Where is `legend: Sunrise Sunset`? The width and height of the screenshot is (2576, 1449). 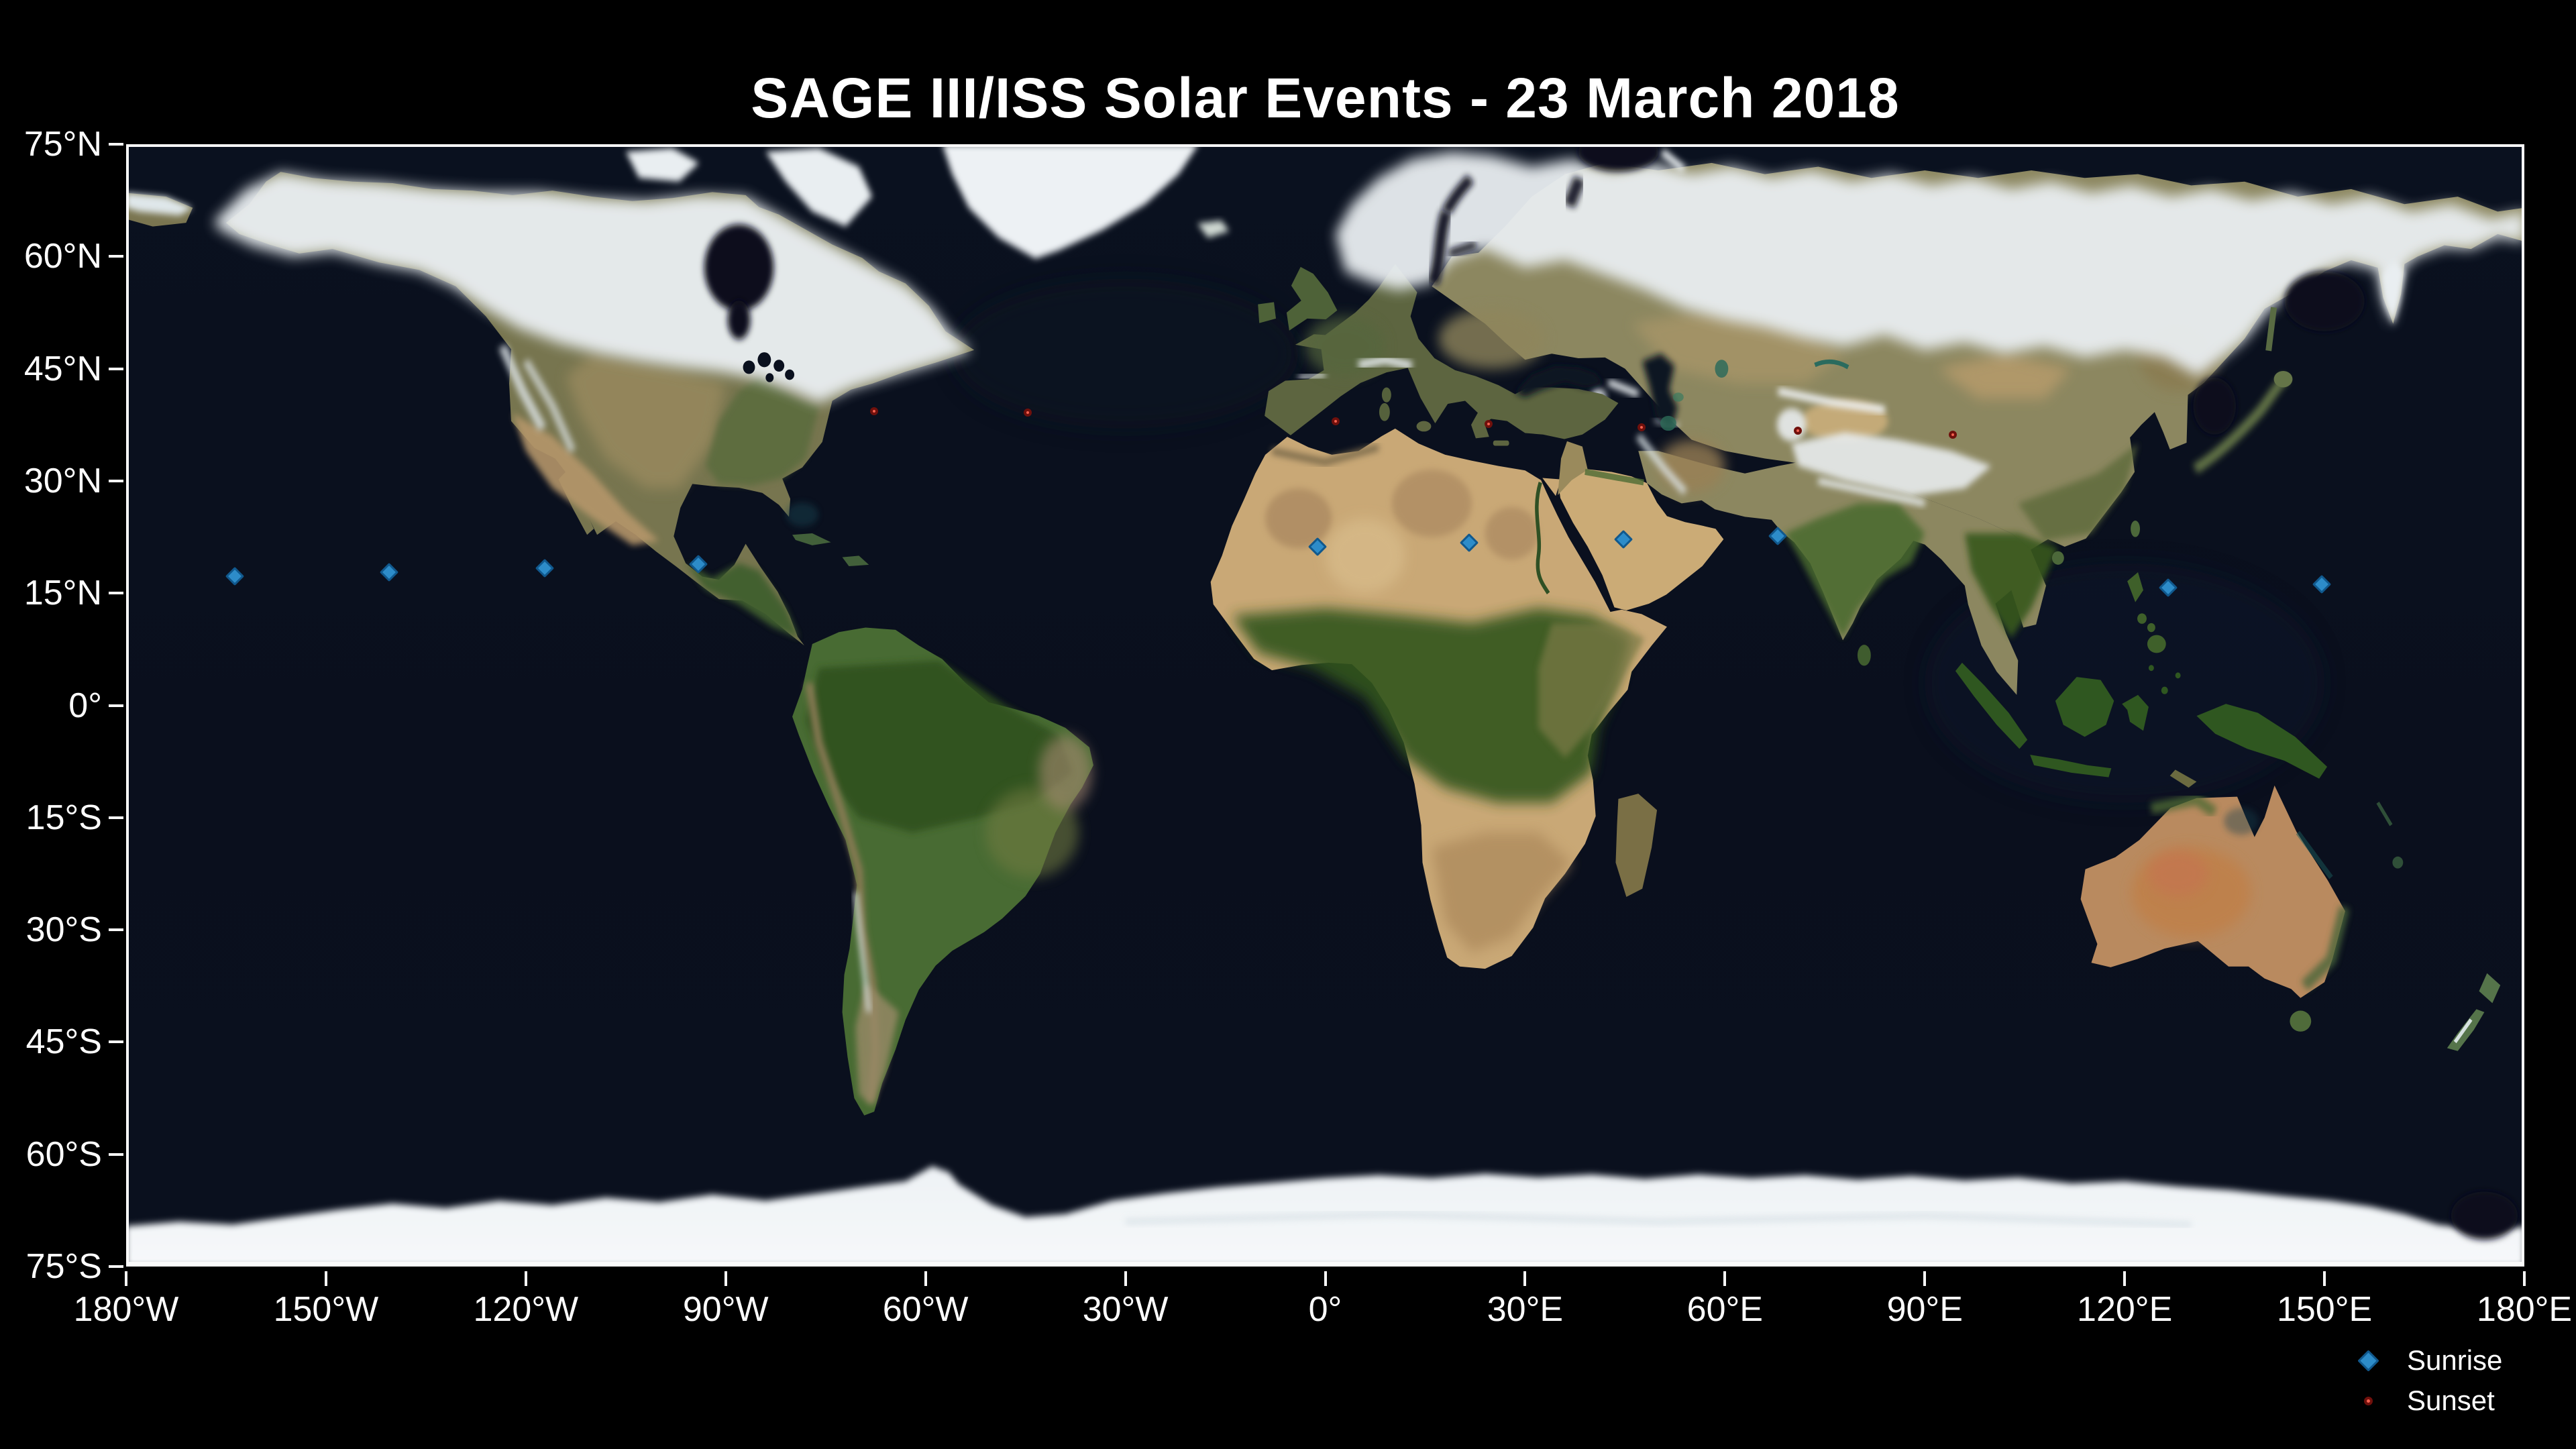
legend: Sunrise Sunset is located at coordinates (2428, 1380).